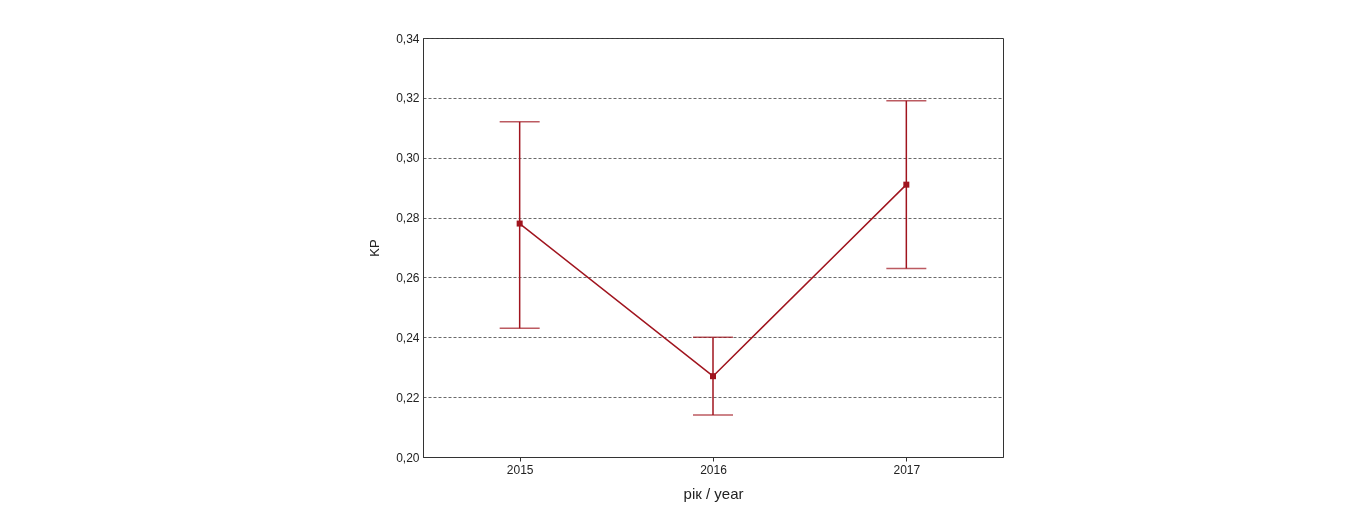 The height and width of the screenshot is (528, 1370). What do you see at coordinates (520, 469) in the screenshot?
I see `x-tick-label: 2015` at bounding box center [520, 469].